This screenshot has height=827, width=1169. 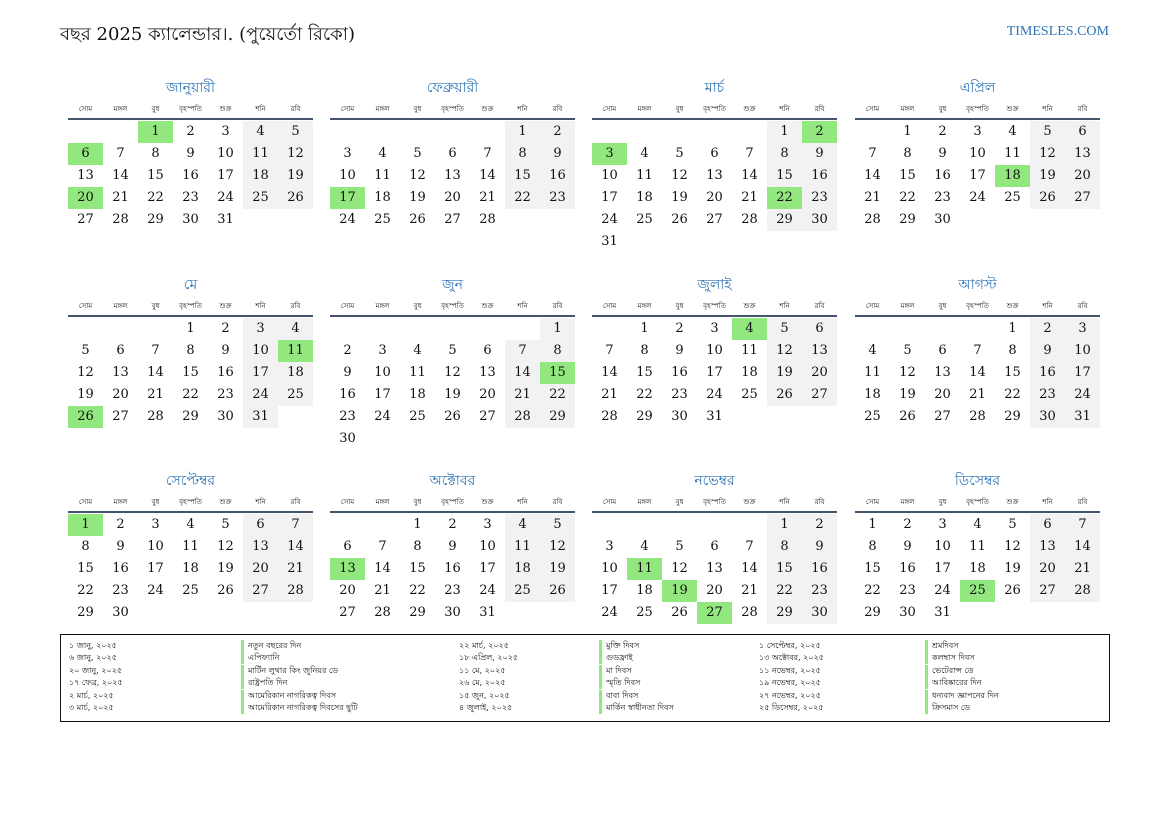 I want to click on legend-date: ২ মার্চ, ২০২৫, so click(x=91, y=695).